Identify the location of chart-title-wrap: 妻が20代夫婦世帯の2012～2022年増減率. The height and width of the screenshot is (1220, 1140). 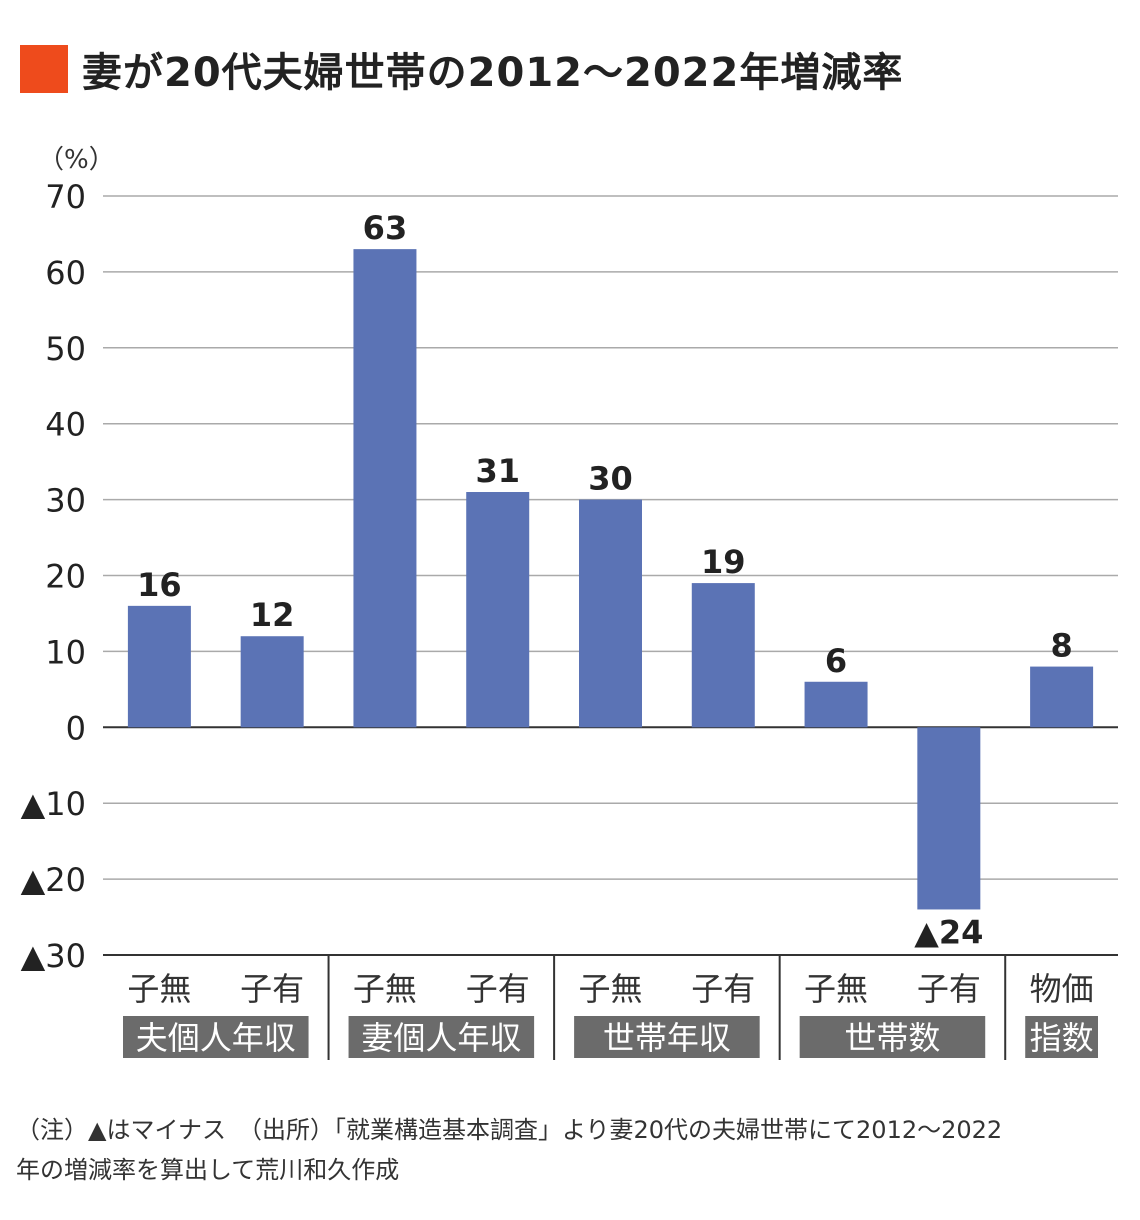
(461, 69).